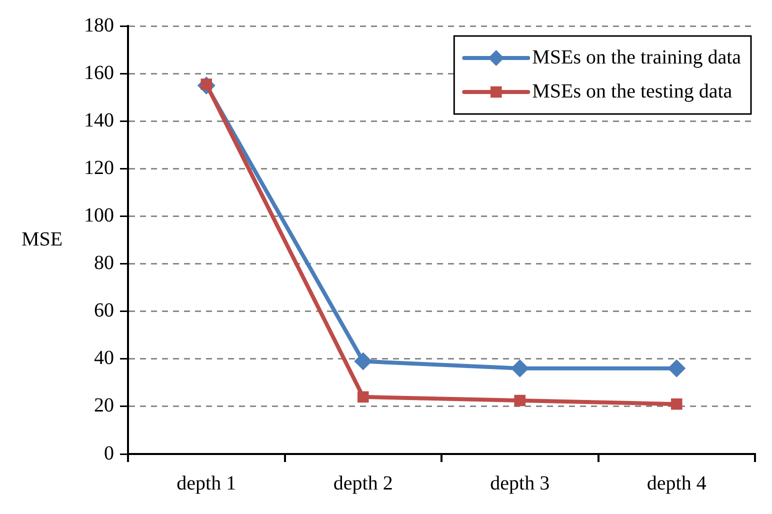  Describe the element at coordinates (109, 453) in the screenshot. I see `y-tick-label: 0` at that location.